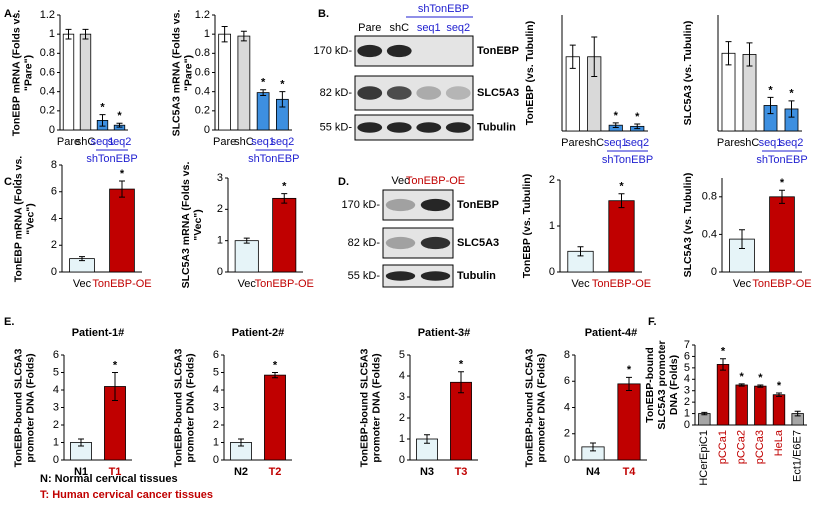 The height and width of the screenshot is (506, 824). I want to click on lane-label: TonEBP-OE, so click(435, 181).